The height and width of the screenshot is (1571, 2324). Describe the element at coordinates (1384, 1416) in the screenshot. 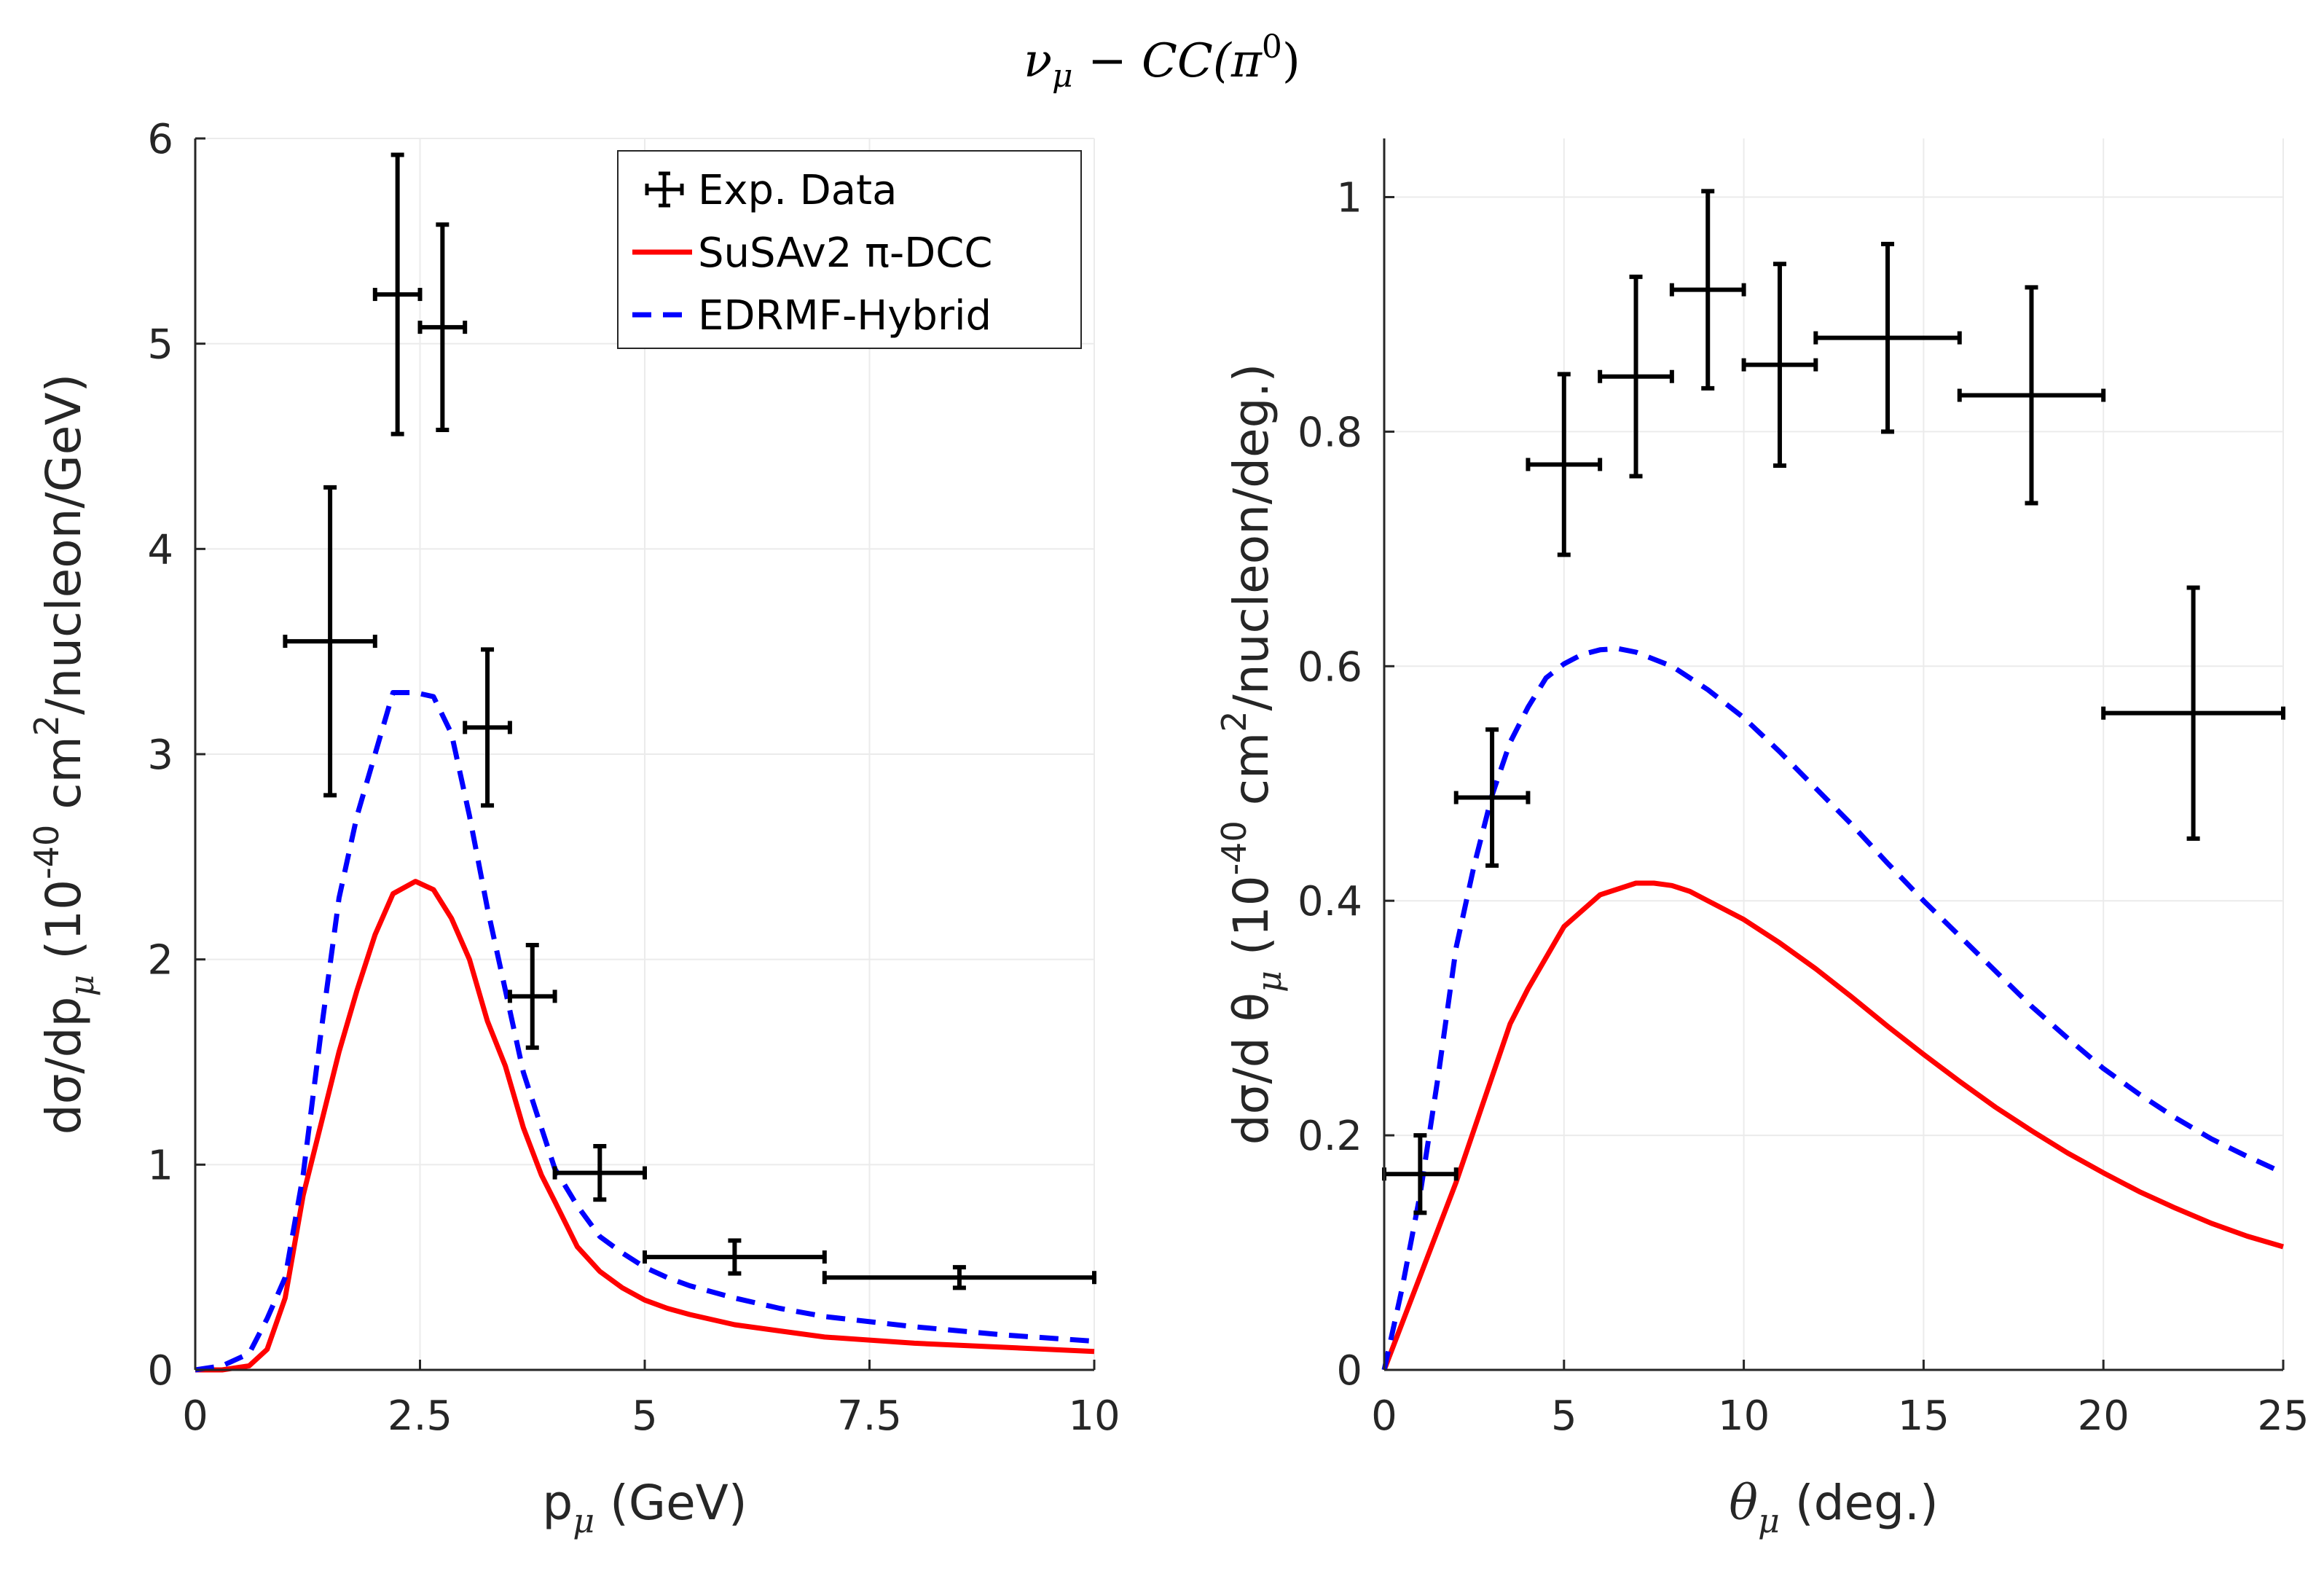

I see `right-x-tick-label: 0` at that location.